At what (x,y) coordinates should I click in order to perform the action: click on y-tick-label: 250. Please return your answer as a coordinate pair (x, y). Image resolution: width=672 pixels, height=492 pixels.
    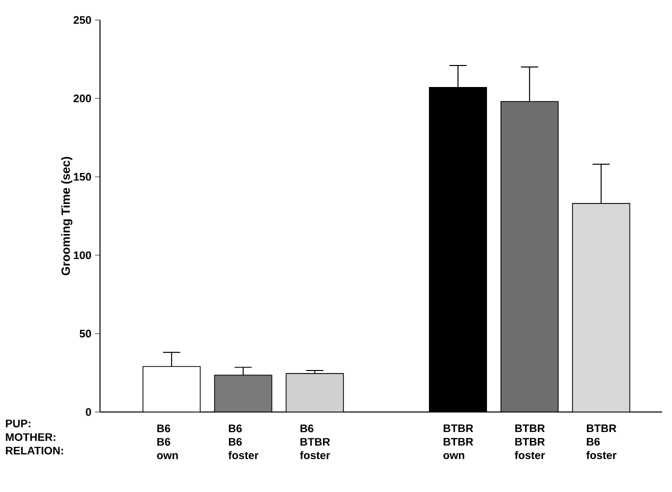
    Looking at the image, I should click on (83, 20).